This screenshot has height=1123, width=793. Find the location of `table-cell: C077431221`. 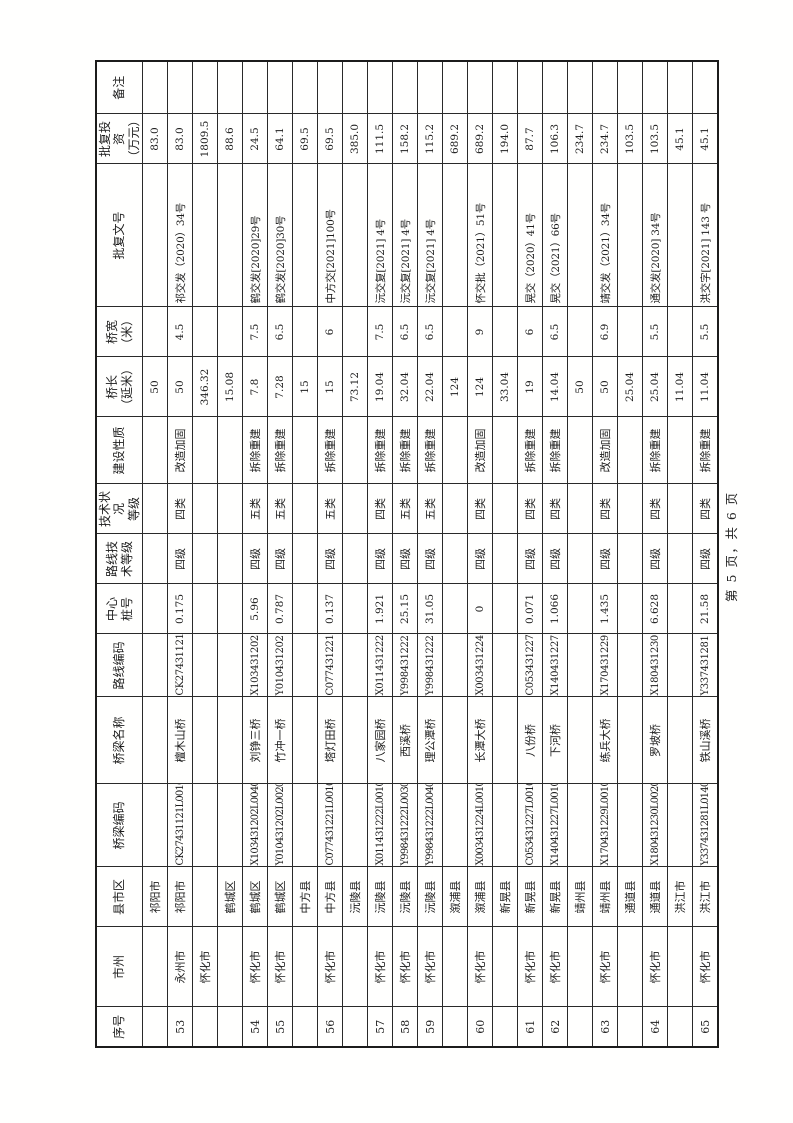

table-cell: C077431221 is located at coordinates (330, 665).